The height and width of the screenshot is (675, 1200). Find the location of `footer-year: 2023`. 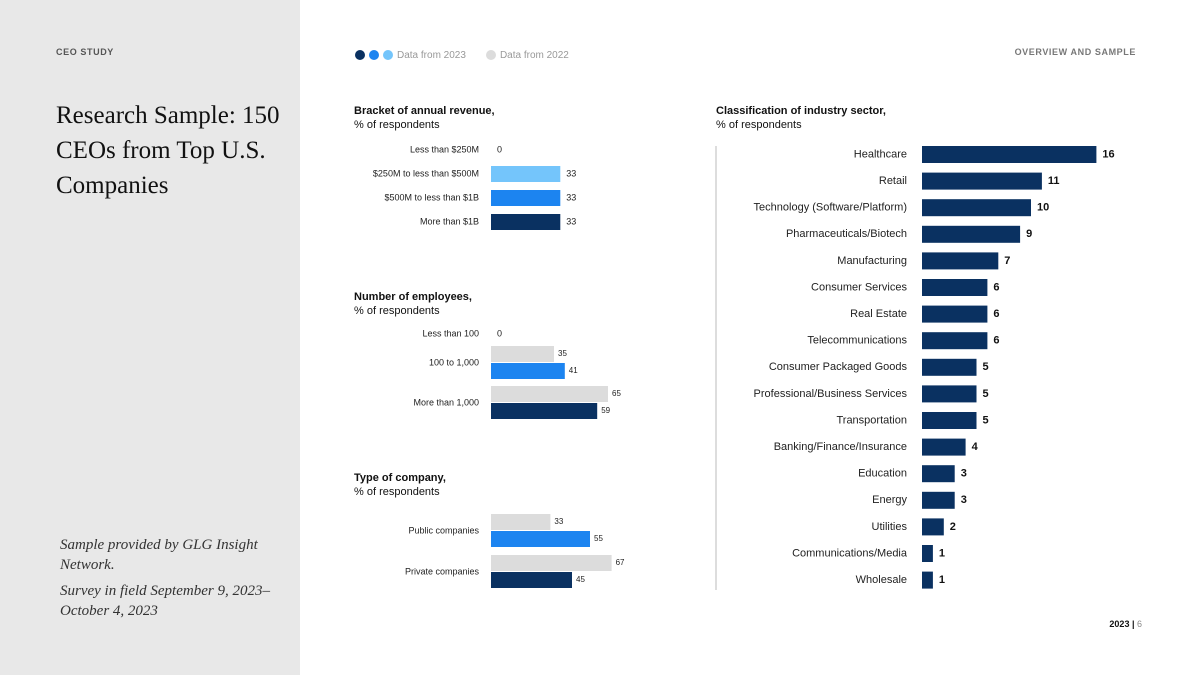

footer-year: 2023 is located at coordinates (1119, 624).